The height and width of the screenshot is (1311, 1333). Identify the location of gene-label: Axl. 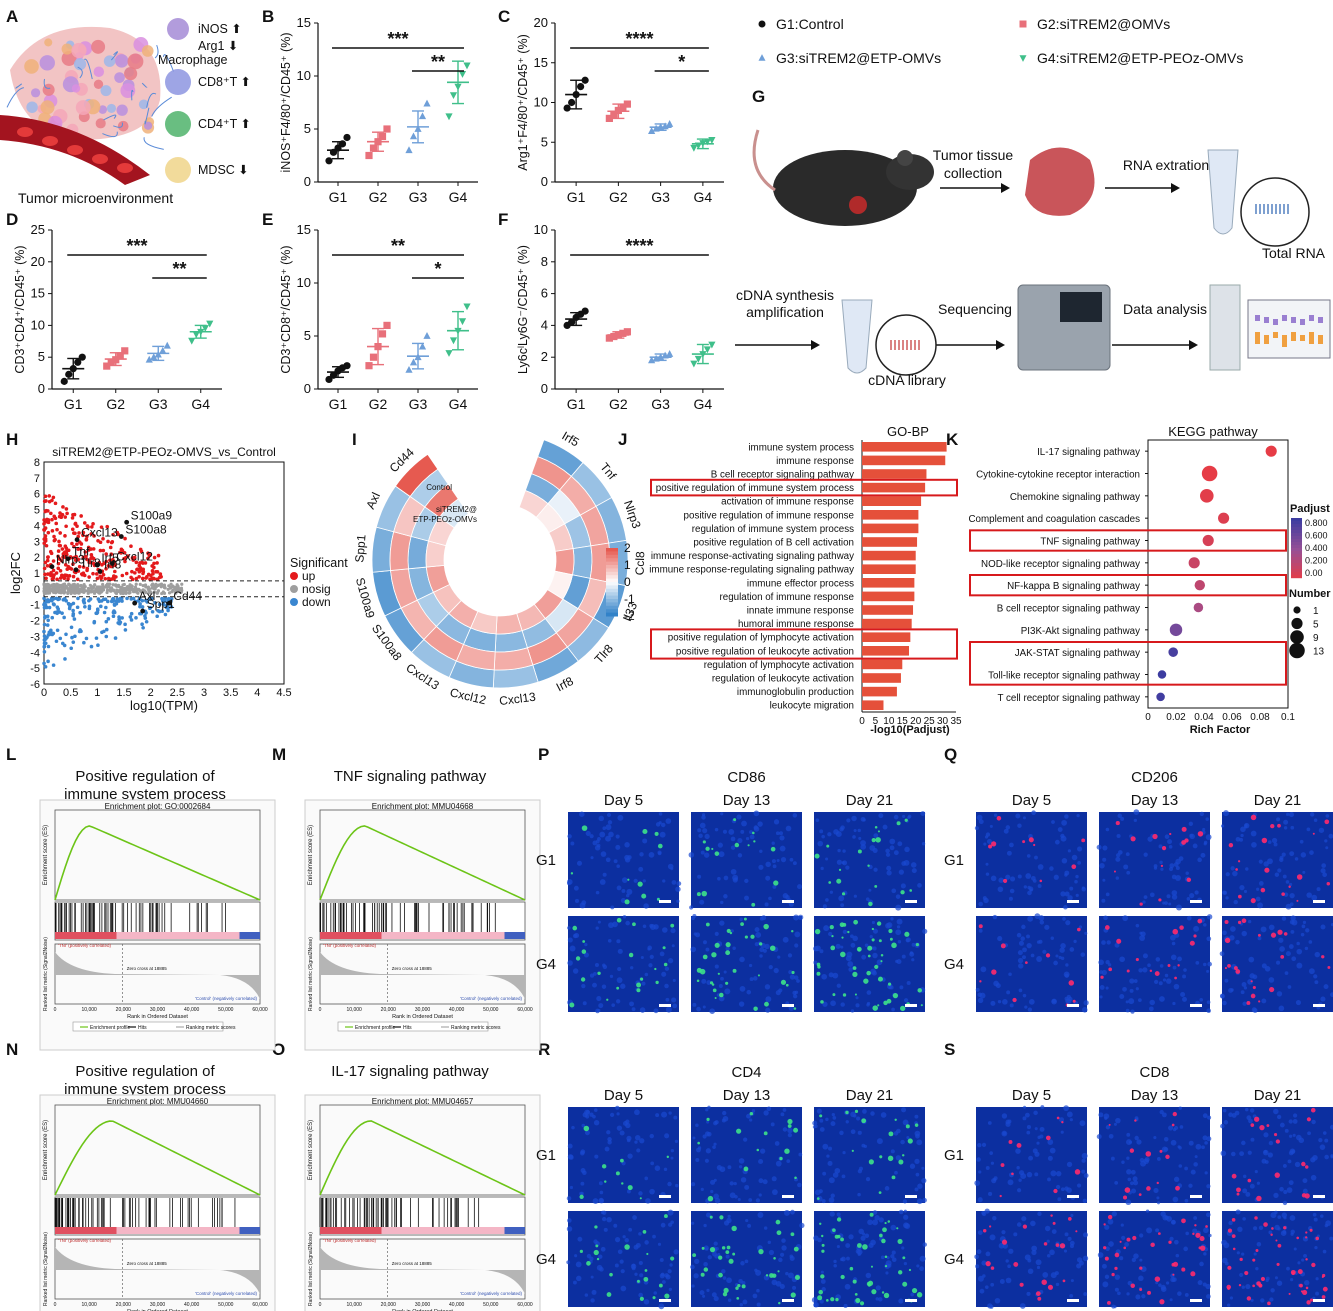
(373, 500).